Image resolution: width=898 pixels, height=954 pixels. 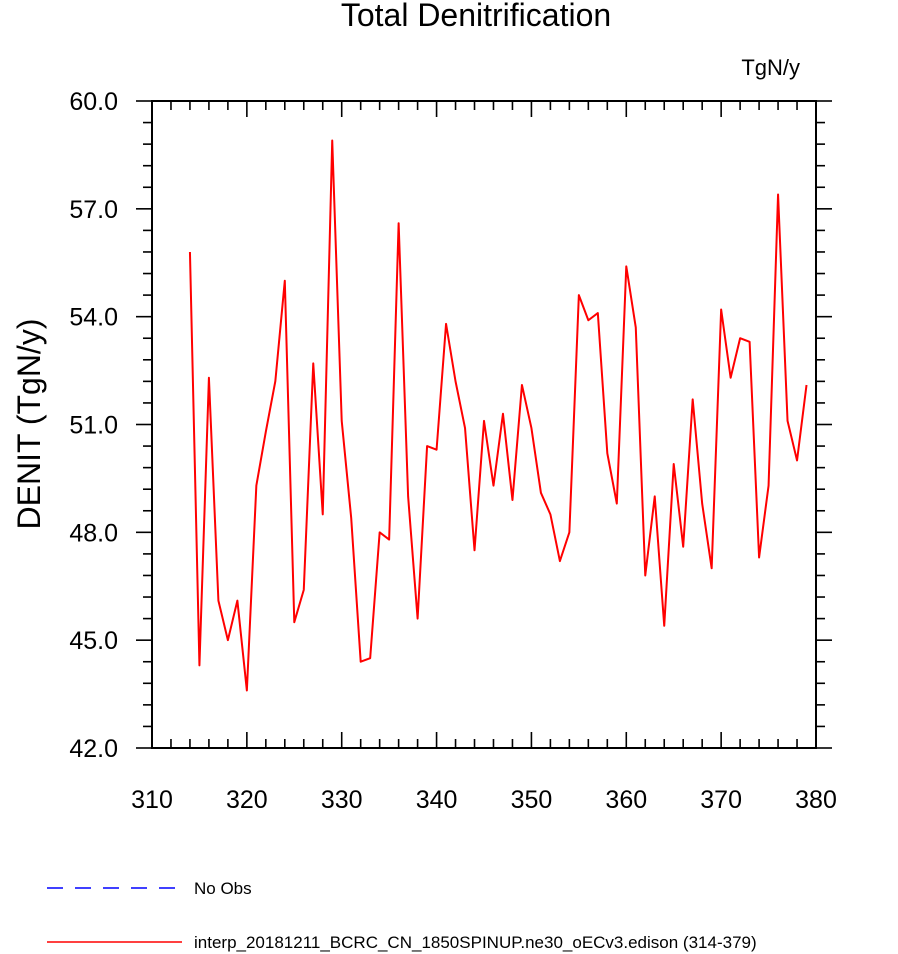 I want to click on units-label: TgN/y, so click(x=770, y=67).